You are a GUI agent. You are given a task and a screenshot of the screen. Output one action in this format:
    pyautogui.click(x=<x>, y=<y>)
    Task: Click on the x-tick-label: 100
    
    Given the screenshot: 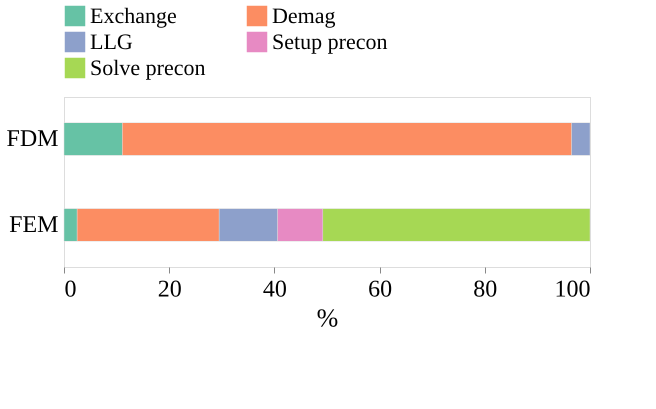 What is the action you would take?
    pyautogui.click(x=572, y=289)
    